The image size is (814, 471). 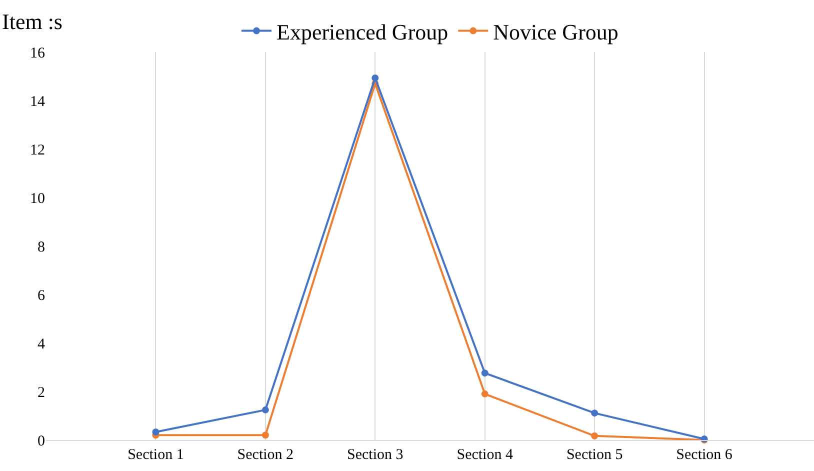 I want to click on y-tick-label: 2, so click(x=41, y=392).